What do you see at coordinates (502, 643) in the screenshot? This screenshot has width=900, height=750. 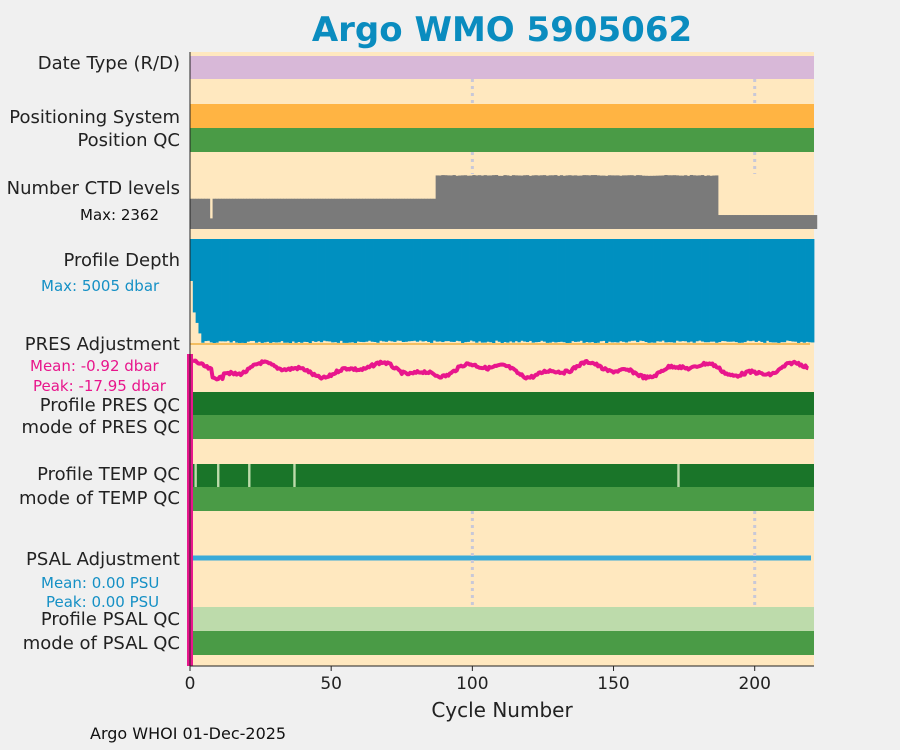 I see `mode-psal-qc-band` at bounding box center [502, 643].